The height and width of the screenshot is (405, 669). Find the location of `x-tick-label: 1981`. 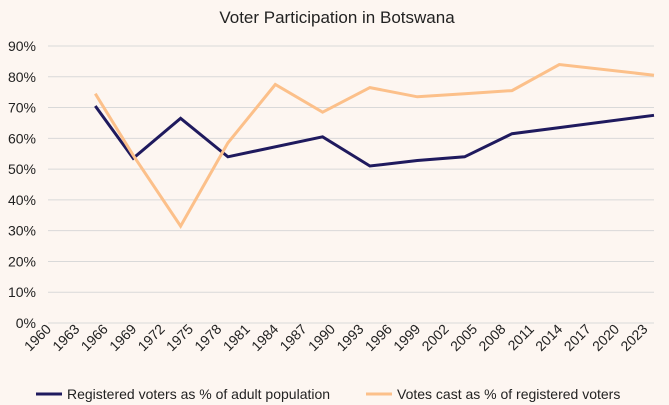

x-tick-label: 1981 is located at coordinates (236, 337).